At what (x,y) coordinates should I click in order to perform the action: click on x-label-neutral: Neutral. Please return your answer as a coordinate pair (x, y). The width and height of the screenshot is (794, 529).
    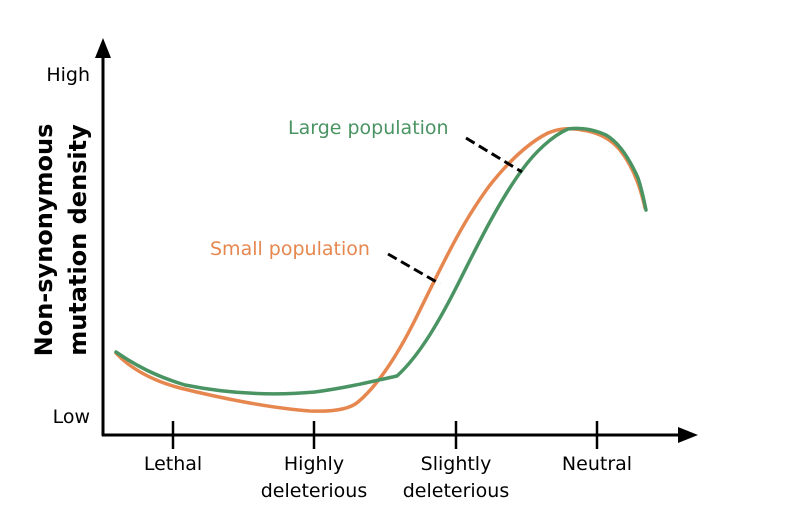
    Looking at the image, I should click on (597, 464).